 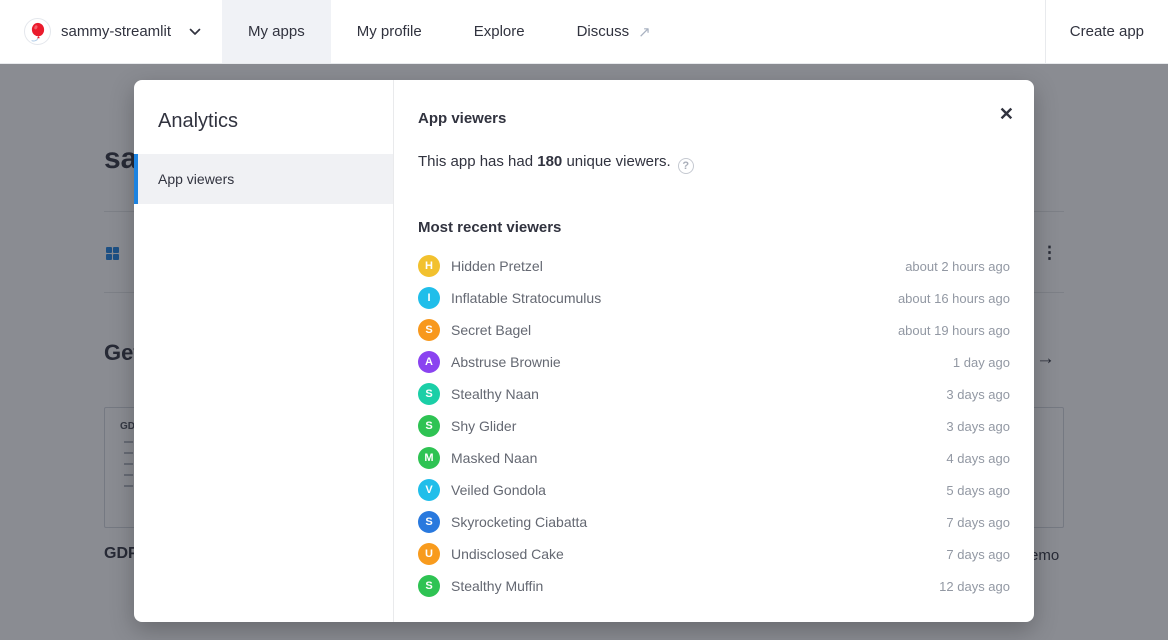 I want to click on viewer-name: Abstruse Brownie, so click(x=506, y=362).